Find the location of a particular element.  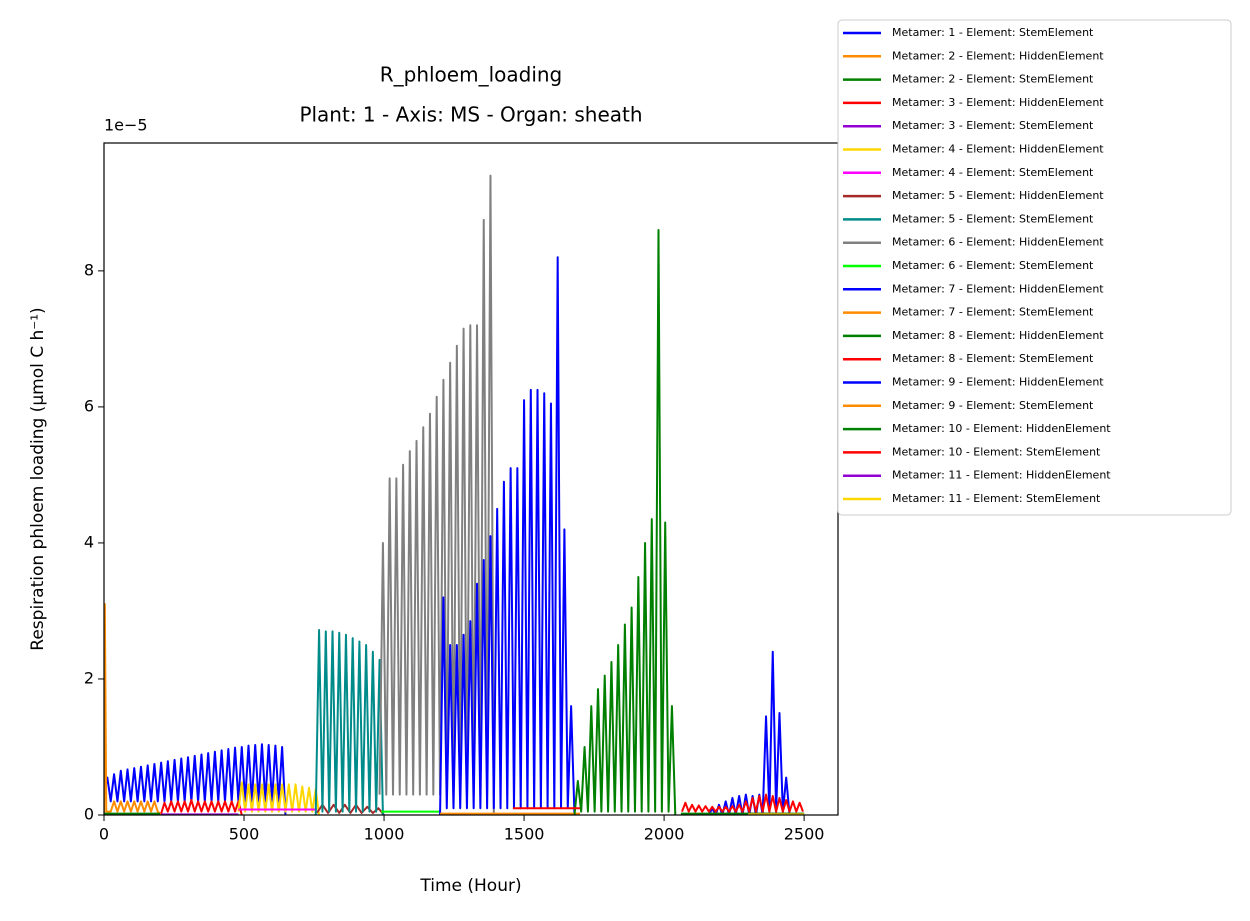

legend-label: Metamer: 9 - Element: HiddenElement is located at coordinates (998, 382).